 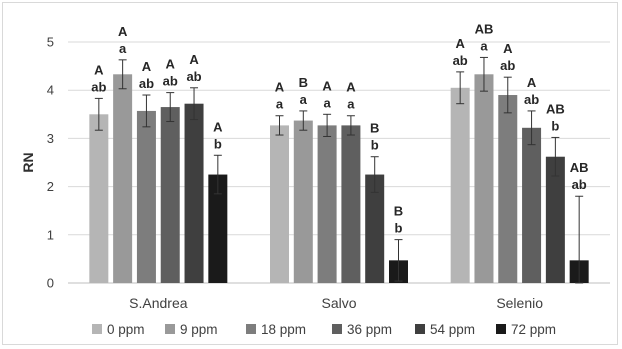 What do you see at coordinates (28, 162) in the screenshot?
I see `y-axis-label: RN` at bounding box center [28, 162].